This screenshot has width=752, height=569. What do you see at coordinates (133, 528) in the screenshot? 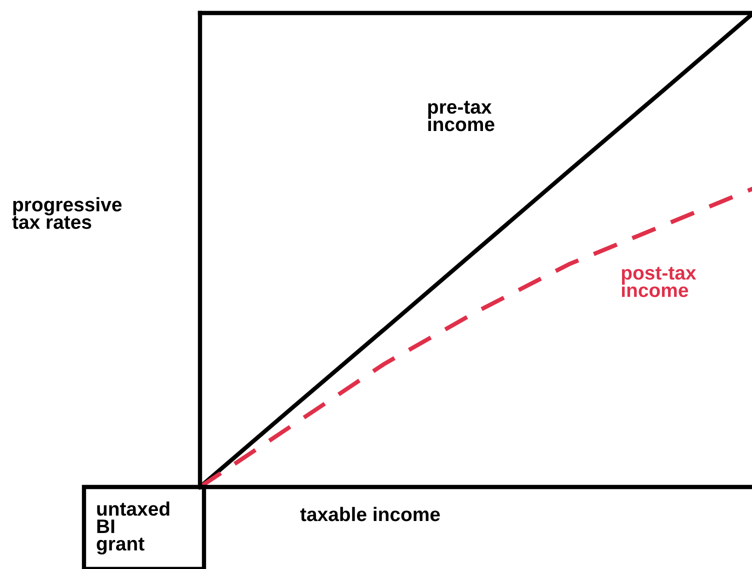
I see `text: untaxed BI grant` at bounding box center [133, 528].